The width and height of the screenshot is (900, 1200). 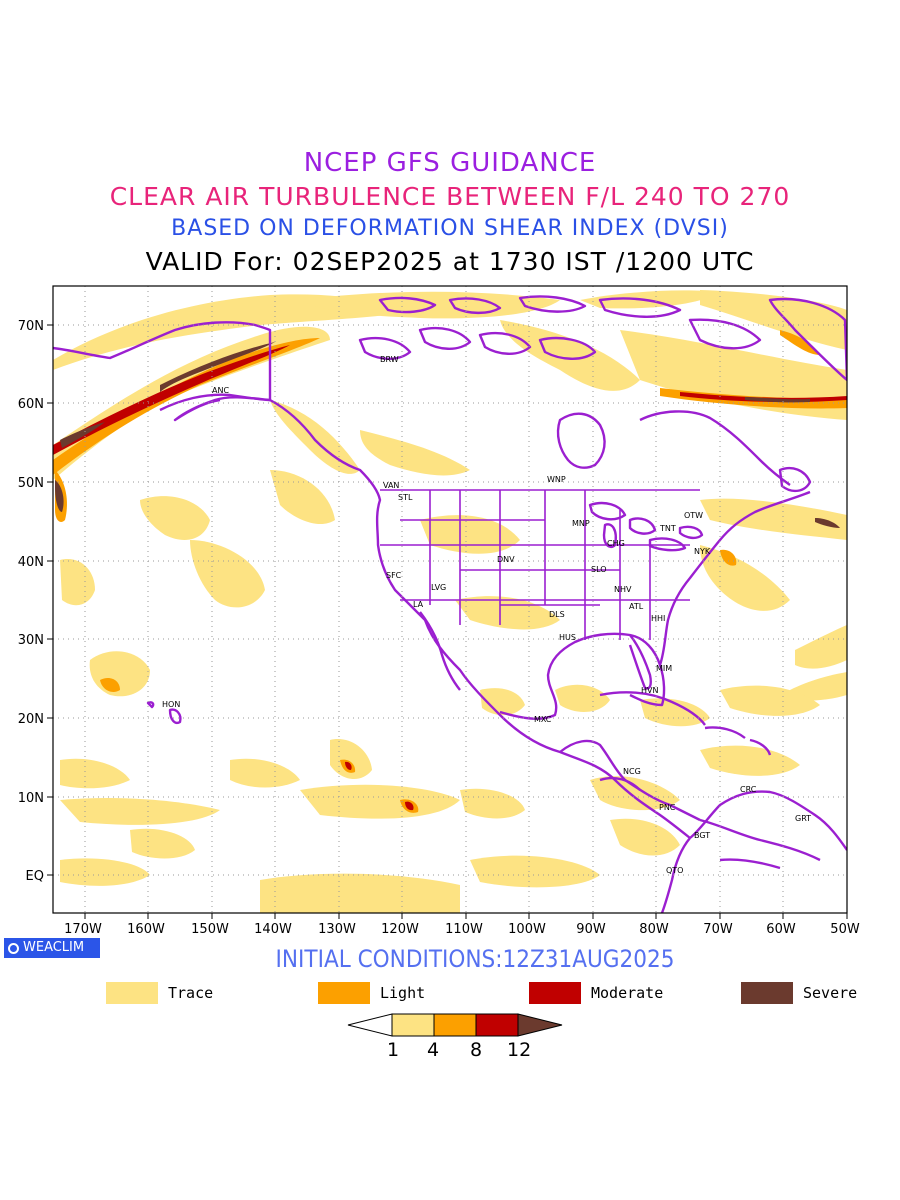 What do you see at coordinates (616, 543) in the screenshot?
I see `city-chg: CHG` at bounding box center [616, 543].